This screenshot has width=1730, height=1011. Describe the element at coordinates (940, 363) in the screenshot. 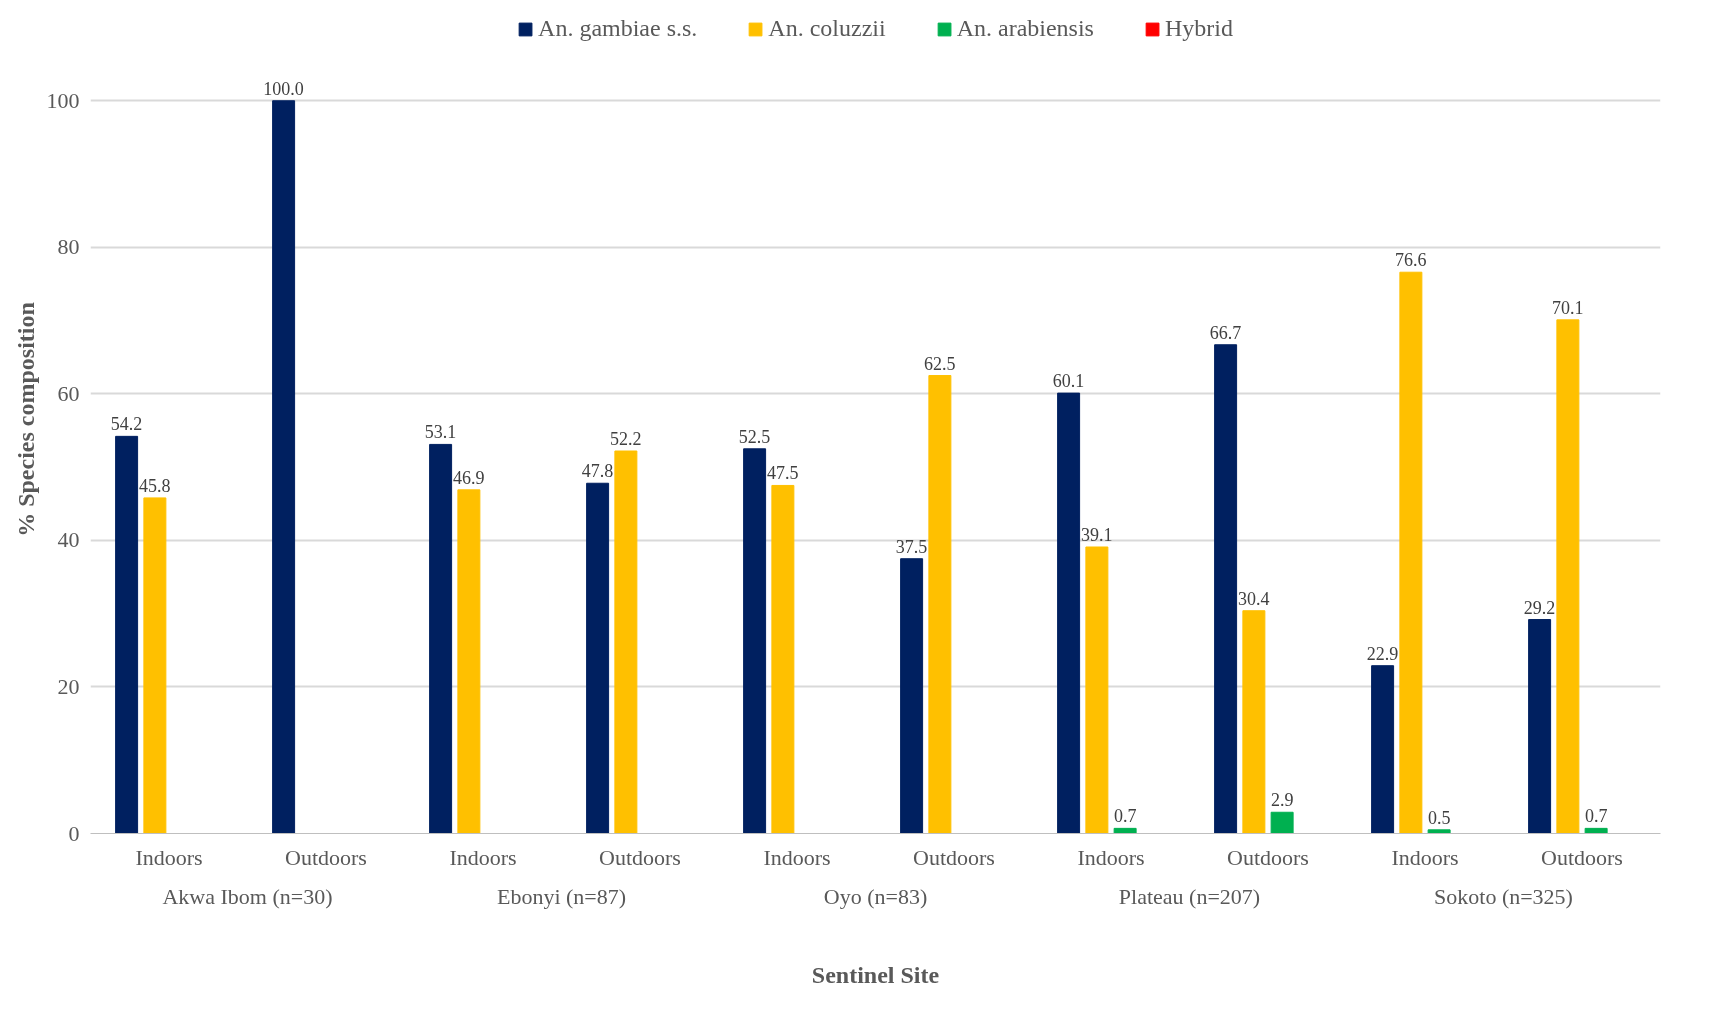

I see `data-label: 62.5` at that location.